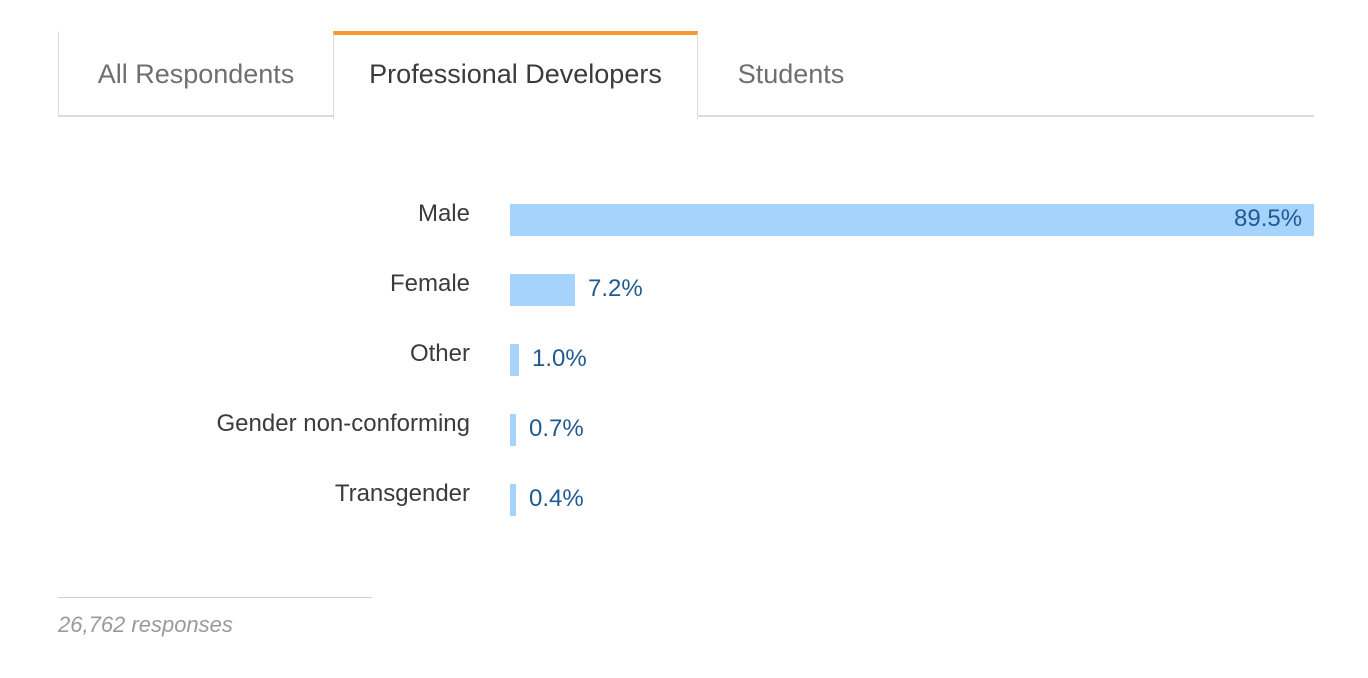 The image size is (1368, 678). What do you see at coordinates (1268, 218) in the screenshot?
I see `value-label: 89.5%` at bounding box center [1268, 218].